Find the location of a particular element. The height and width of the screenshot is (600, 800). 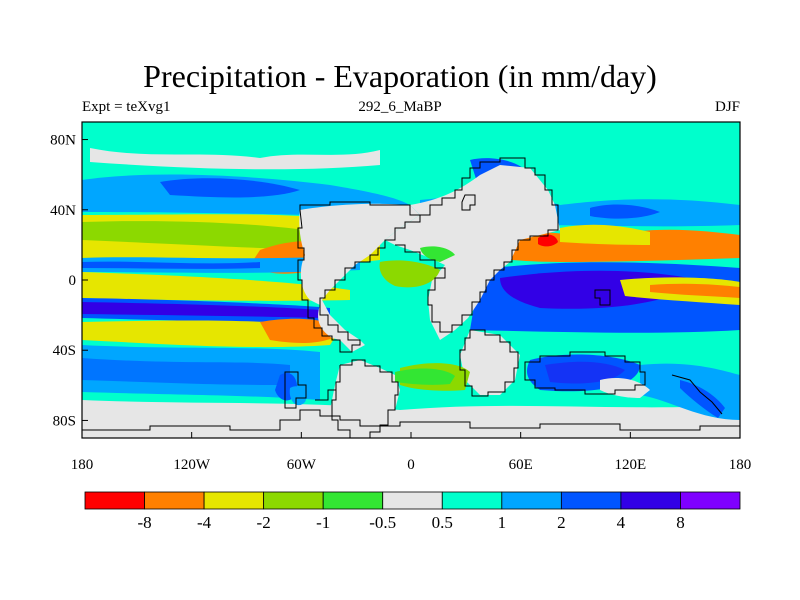

x-tick-label: 60E is located at coordinates (521, 465).